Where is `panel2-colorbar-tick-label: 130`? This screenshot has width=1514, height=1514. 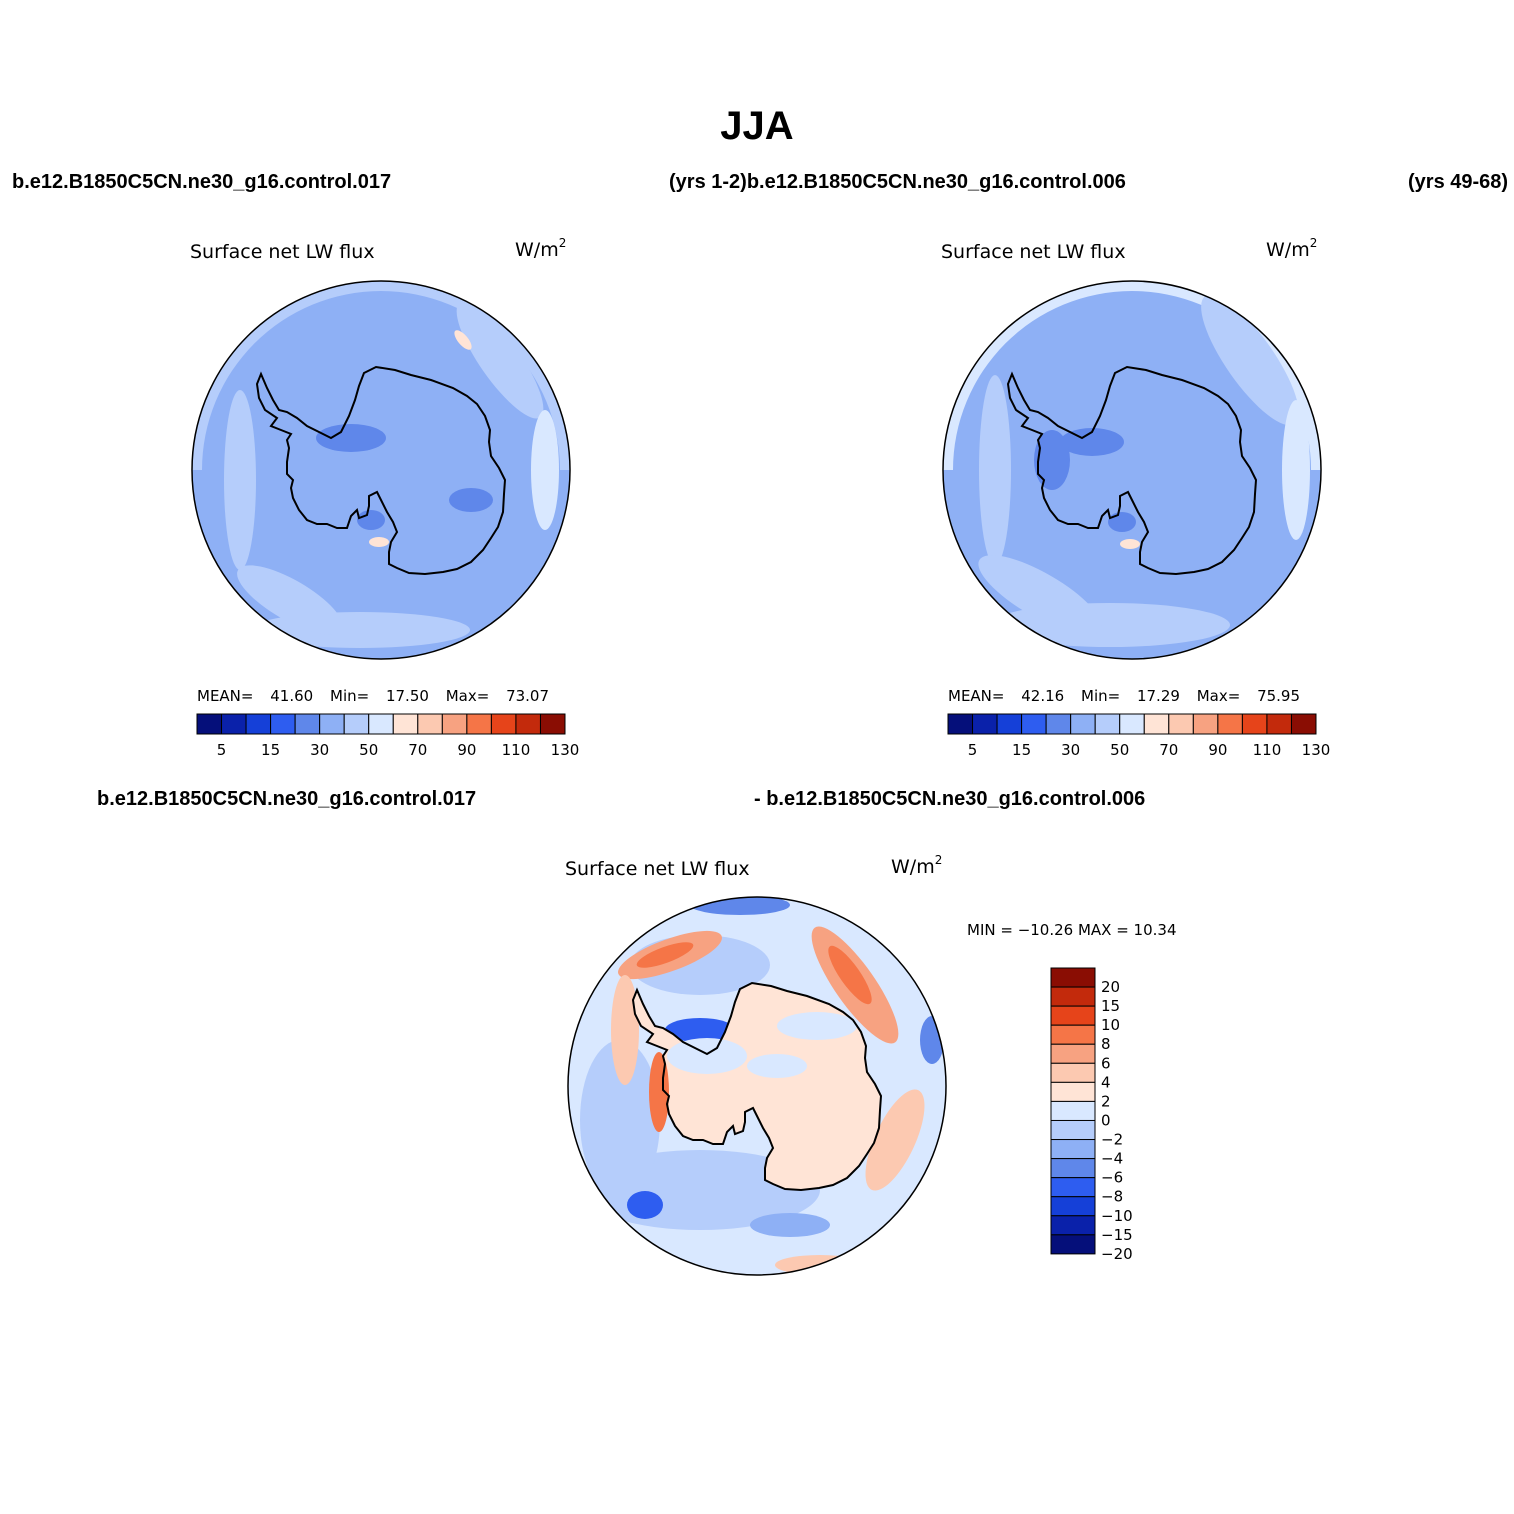
panel2-colorbar-tick-label: 130 is located at coordinates (1316, 750).